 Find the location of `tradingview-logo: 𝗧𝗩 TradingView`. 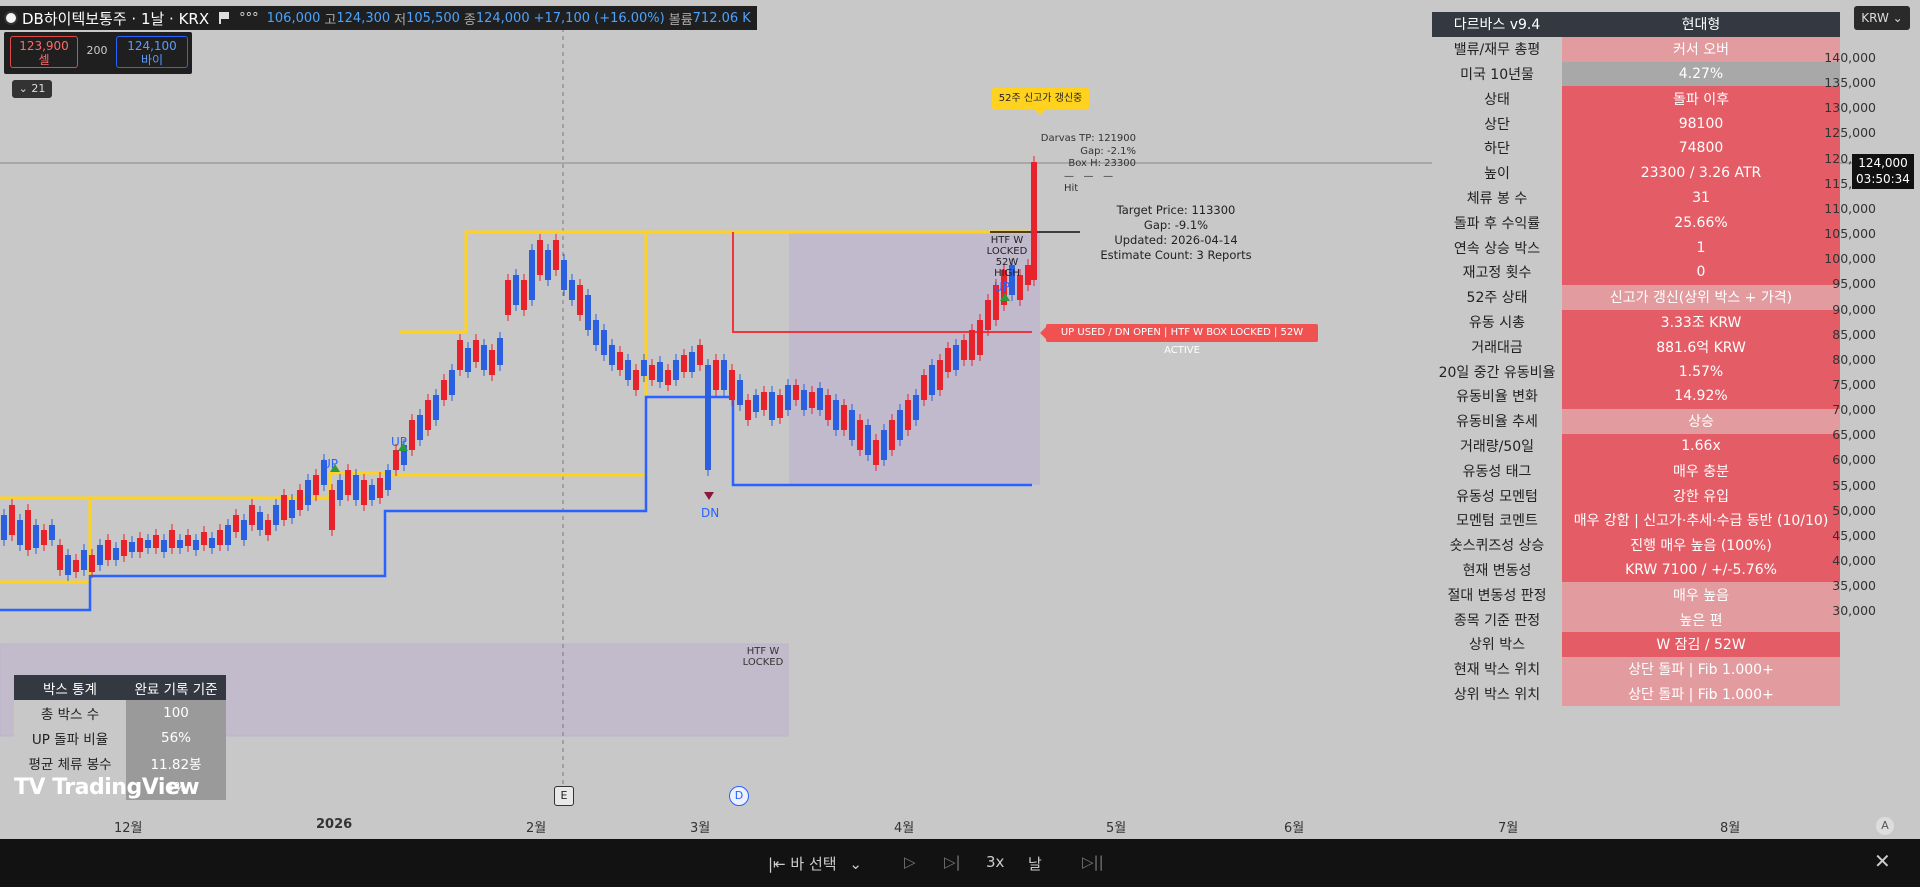

tradingview-logo: 𝗧𝗩 TradingView is located at coordinates (107, 787).